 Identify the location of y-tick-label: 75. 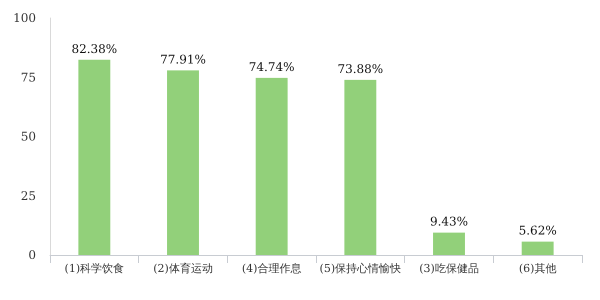
(28, 77).